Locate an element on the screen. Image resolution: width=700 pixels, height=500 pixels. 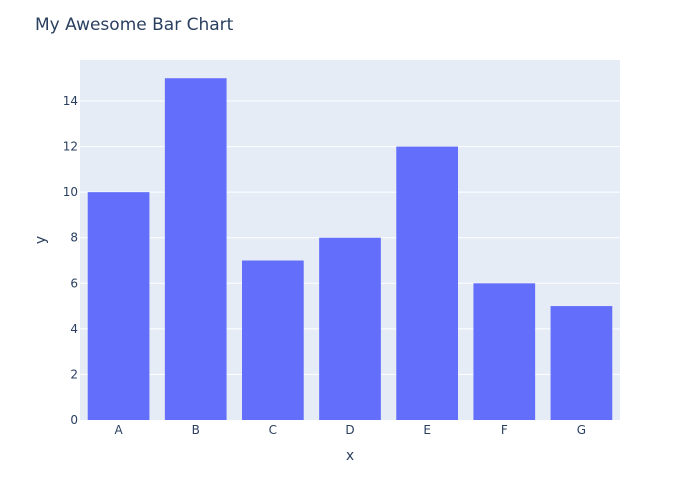
bar-b is located at coordinates (195, 249).